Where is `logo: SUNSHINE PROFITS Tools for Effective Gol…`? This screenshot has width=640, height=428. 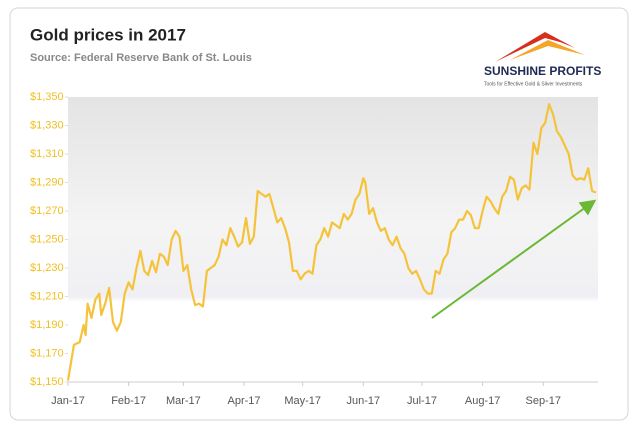 logo: SUNSHINE PROFITS Tools for Effective Gol… is located at coordinates (542, 59).